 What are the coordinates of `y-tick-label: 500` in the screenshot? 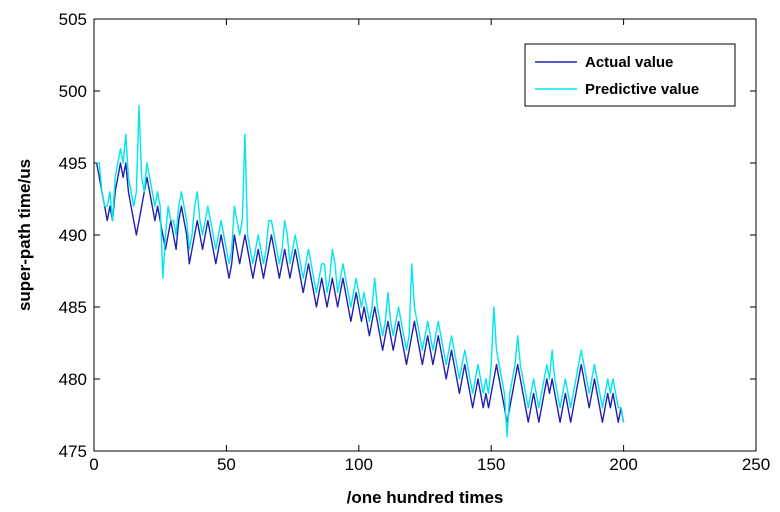 It's located at (73, 91).